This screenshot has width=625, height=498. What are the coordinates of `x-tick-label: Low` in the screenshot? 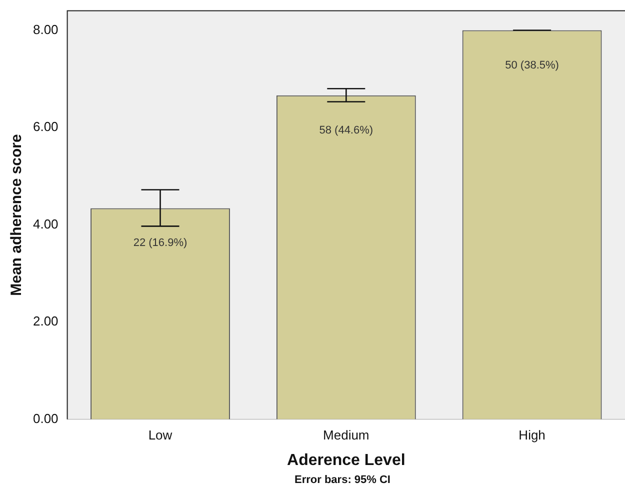 It's located at (160, 435).